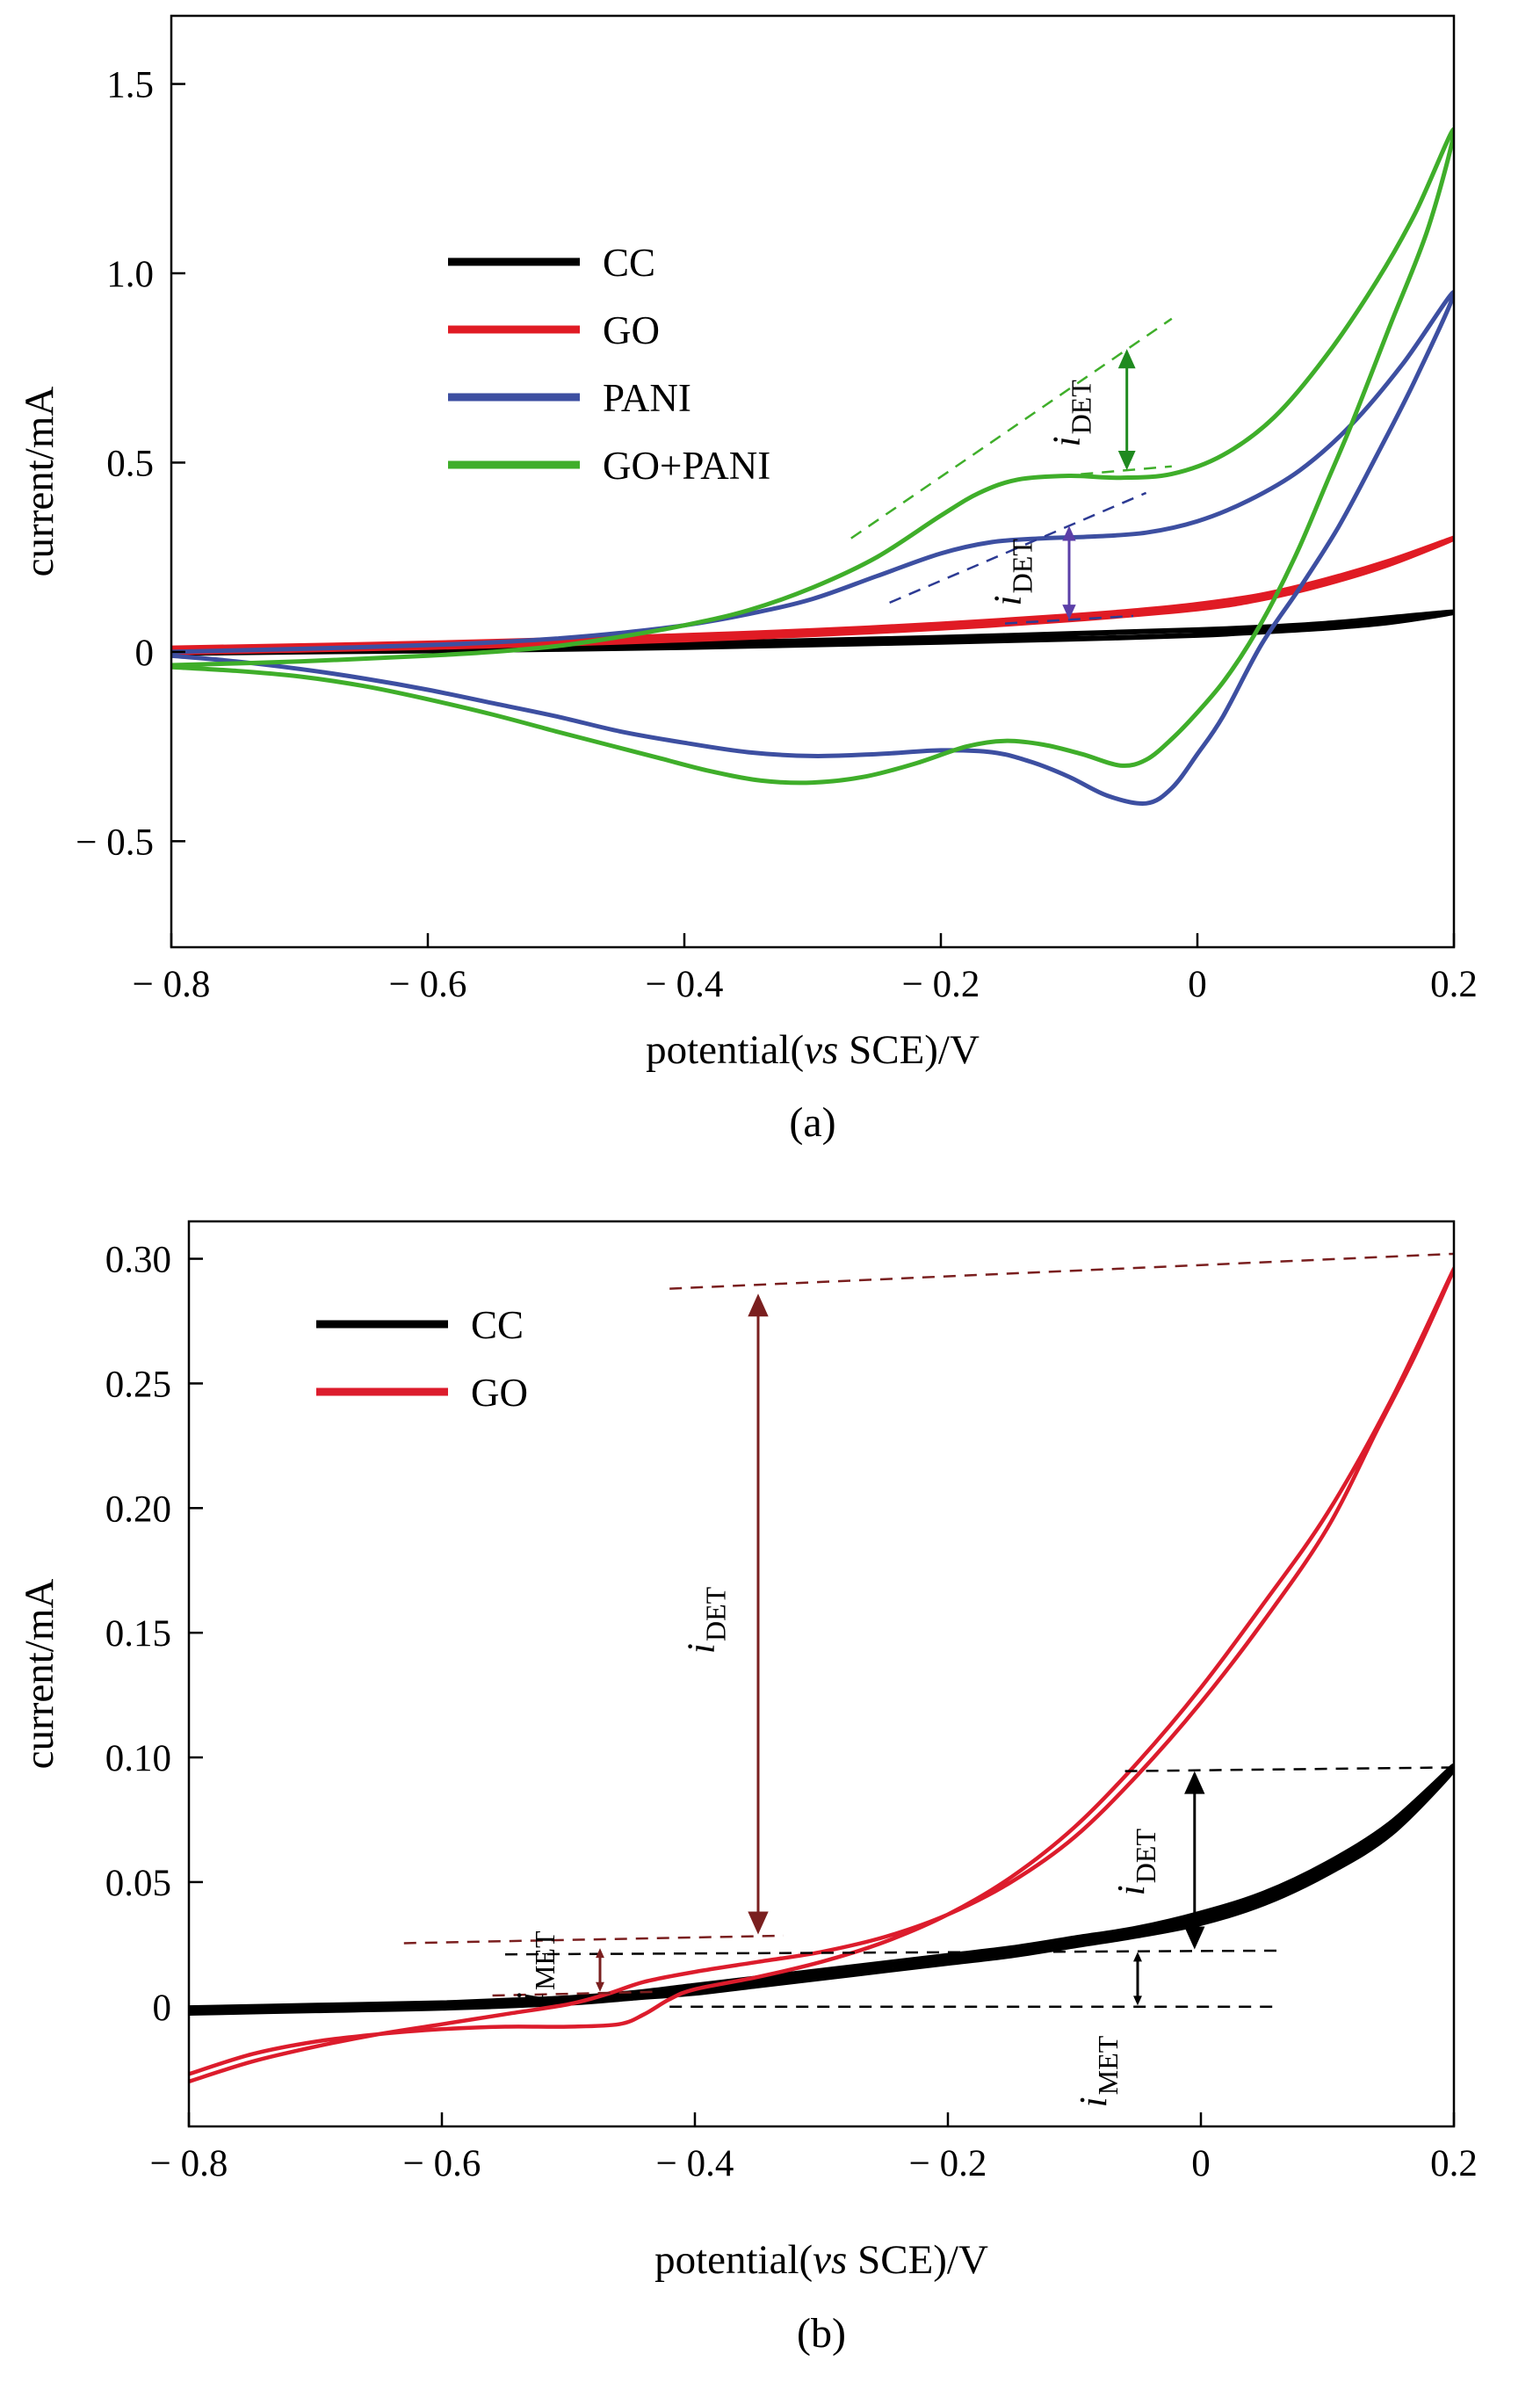  Describe the element at coordinates (569, 398) in the screenshot. I see `legend-item-pani: PANI` at that location.